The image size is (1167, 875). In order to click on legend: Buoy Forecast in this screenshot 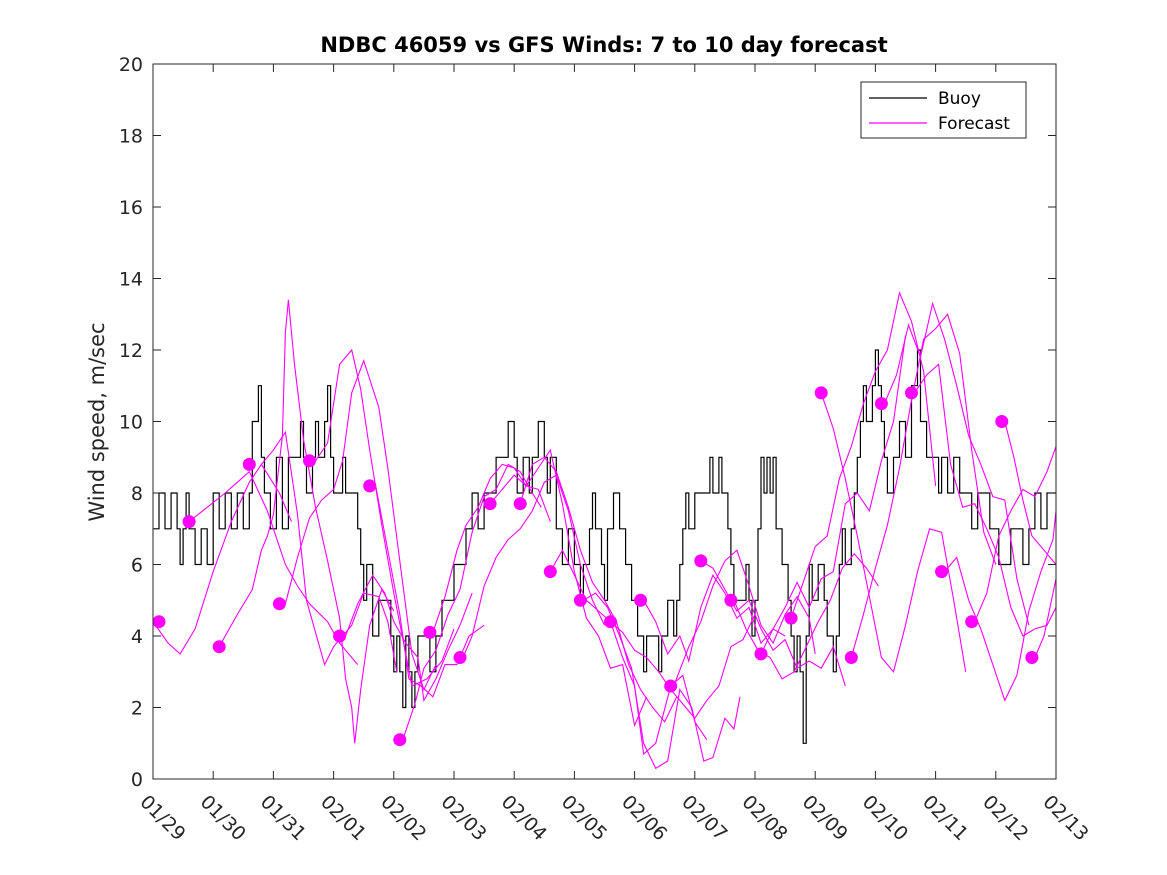, I will do `click(943, 110)`.